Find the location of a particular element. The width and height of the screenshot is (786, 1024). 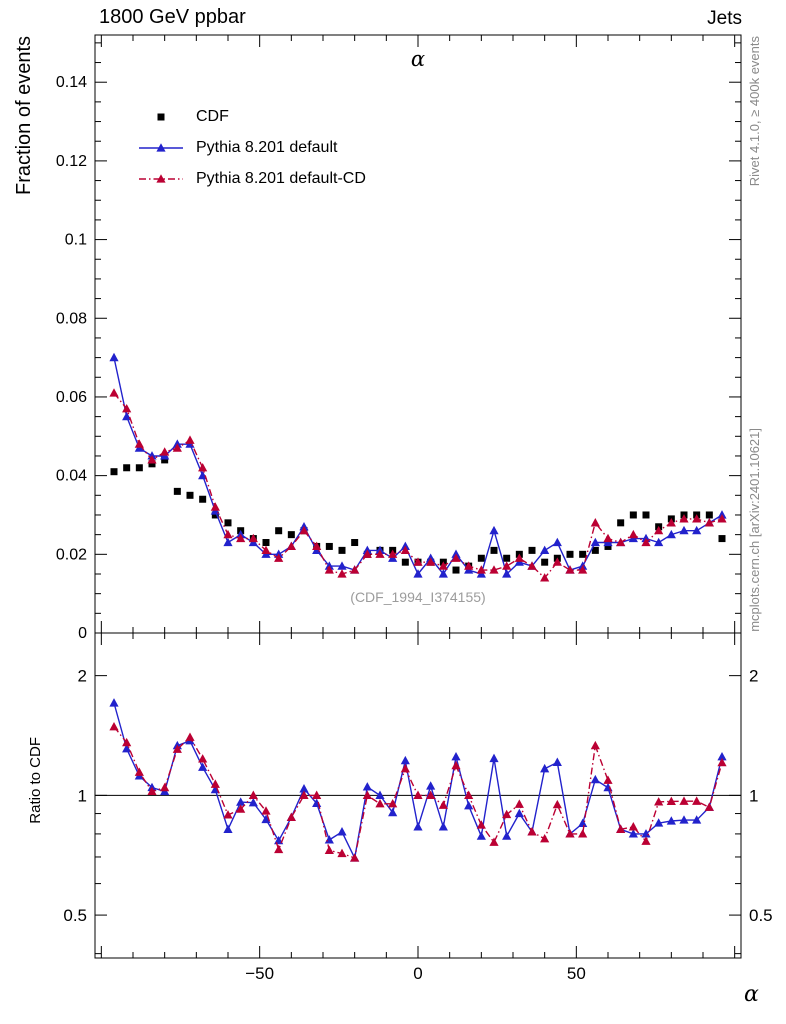

svg-text: 0.04 is located at coordinates (71, 476).